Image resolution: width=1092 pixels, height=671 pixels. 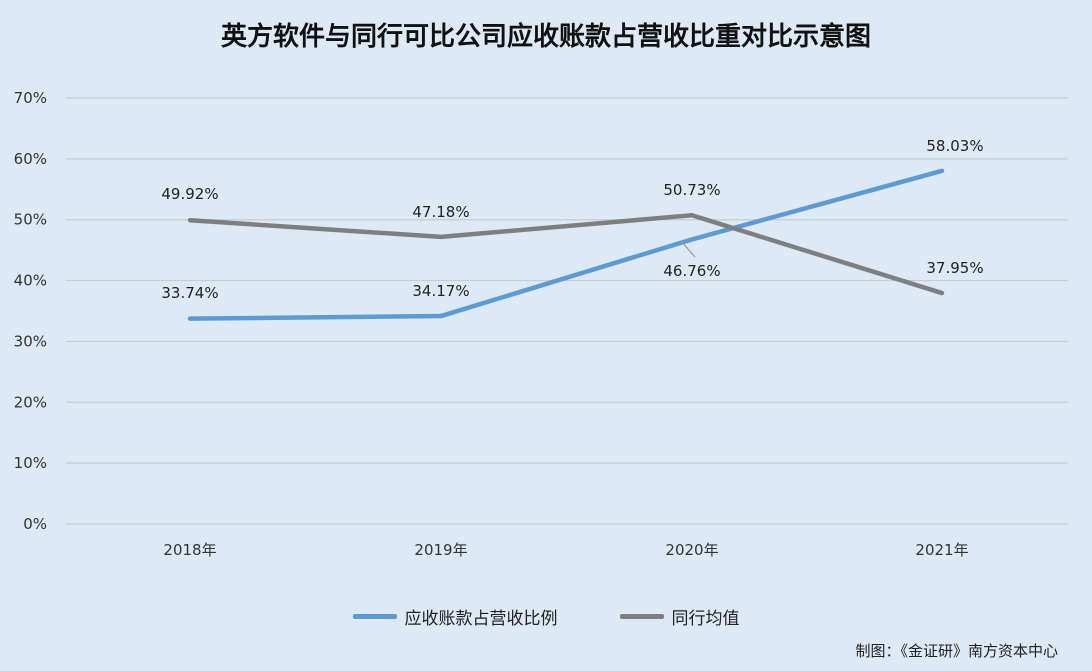 What do you see at coordinates (189, 293) in the screenshot?
I see `data-label-series-a: 33.74%` at bounding box center [189, 293].